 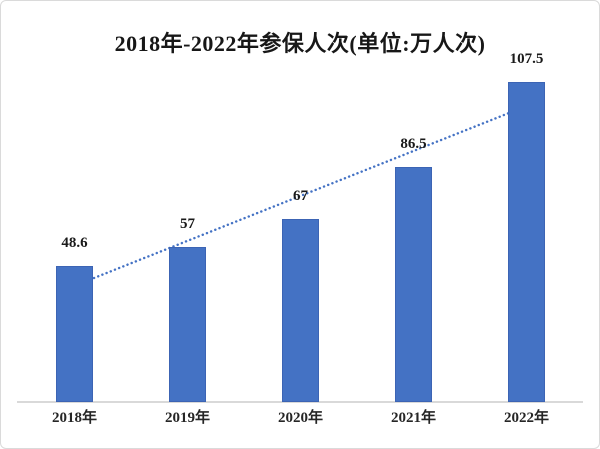 I want to click on value-label-2018年: 48.6, so click(x=74, y=243).